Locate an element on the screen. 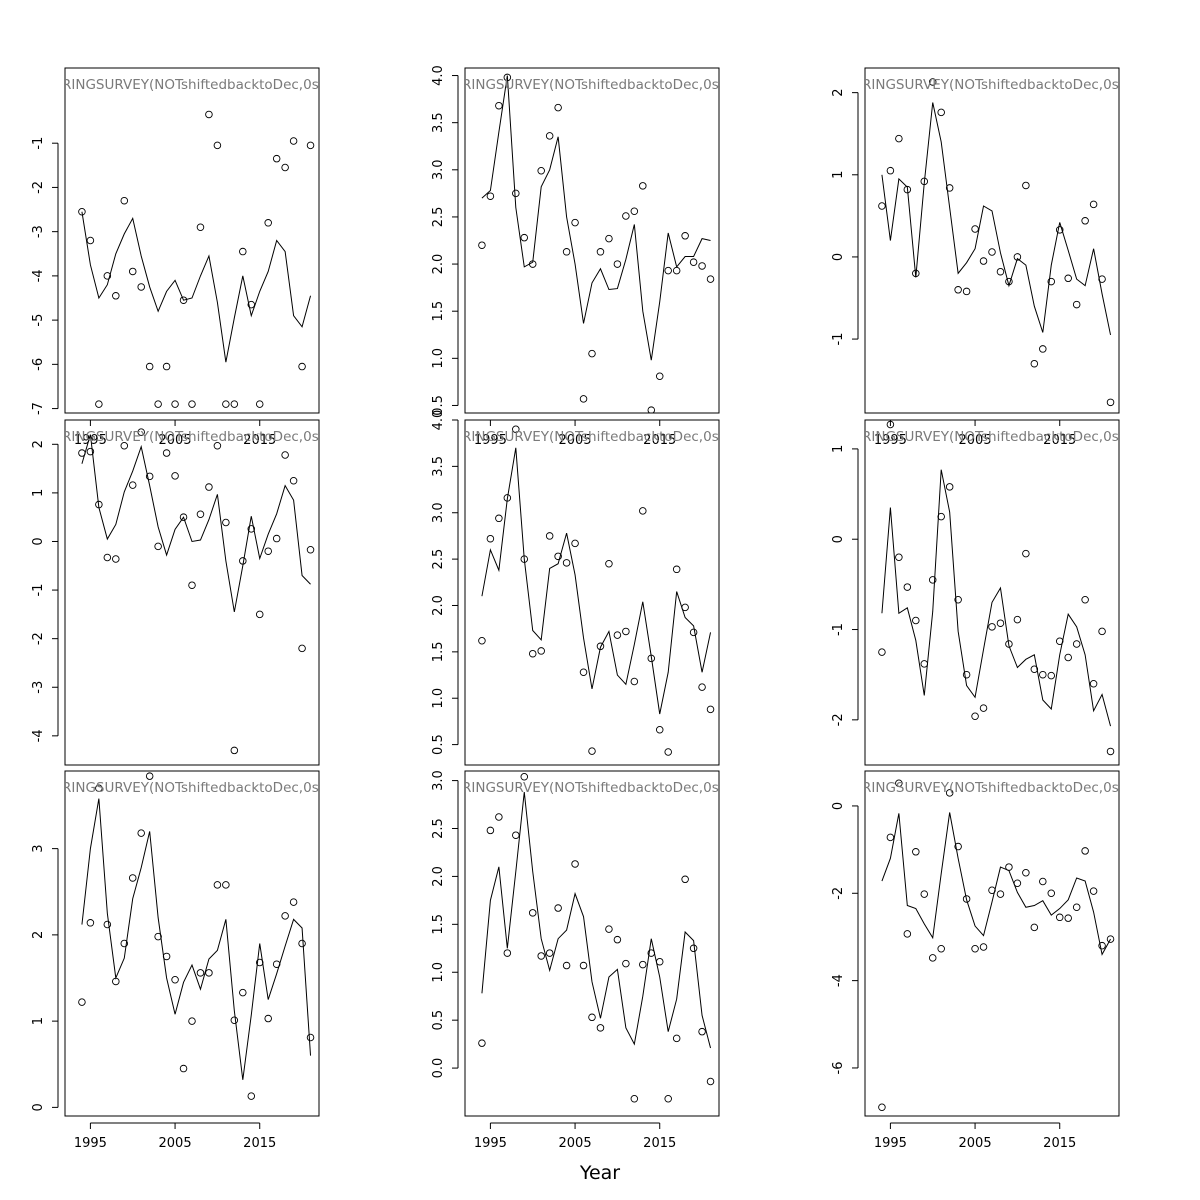  y-tick-label: -2 is located at coordinates (838, 893).